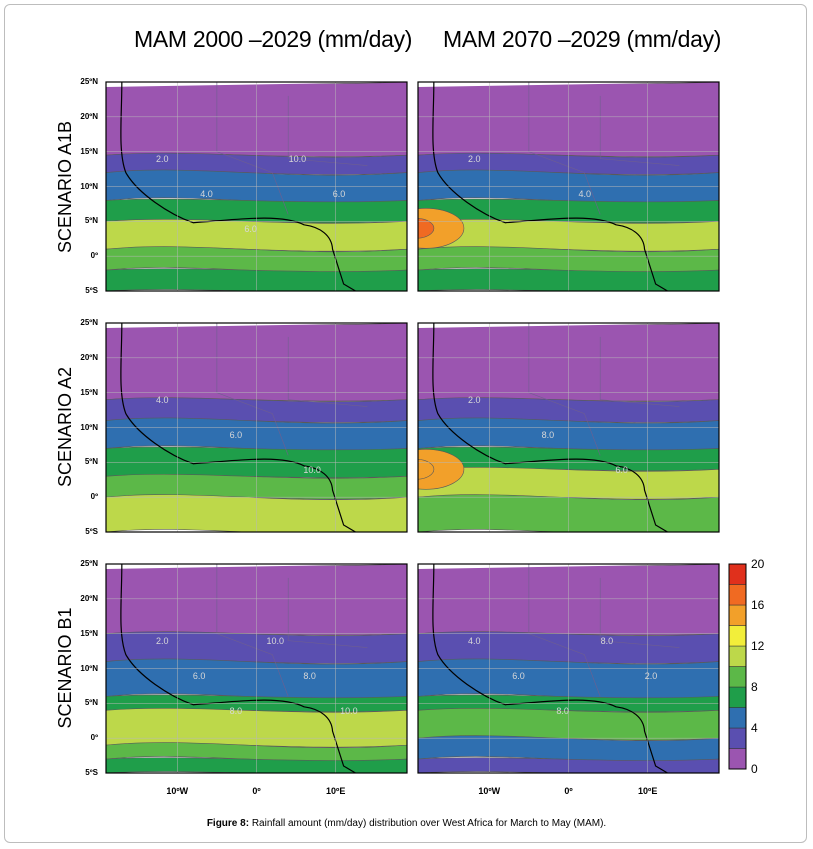  Describe the element at coordinates (273, 39) in the screenshot. I see `column-title-present: MAM 2000 –2029 (mm/day)` at that location.